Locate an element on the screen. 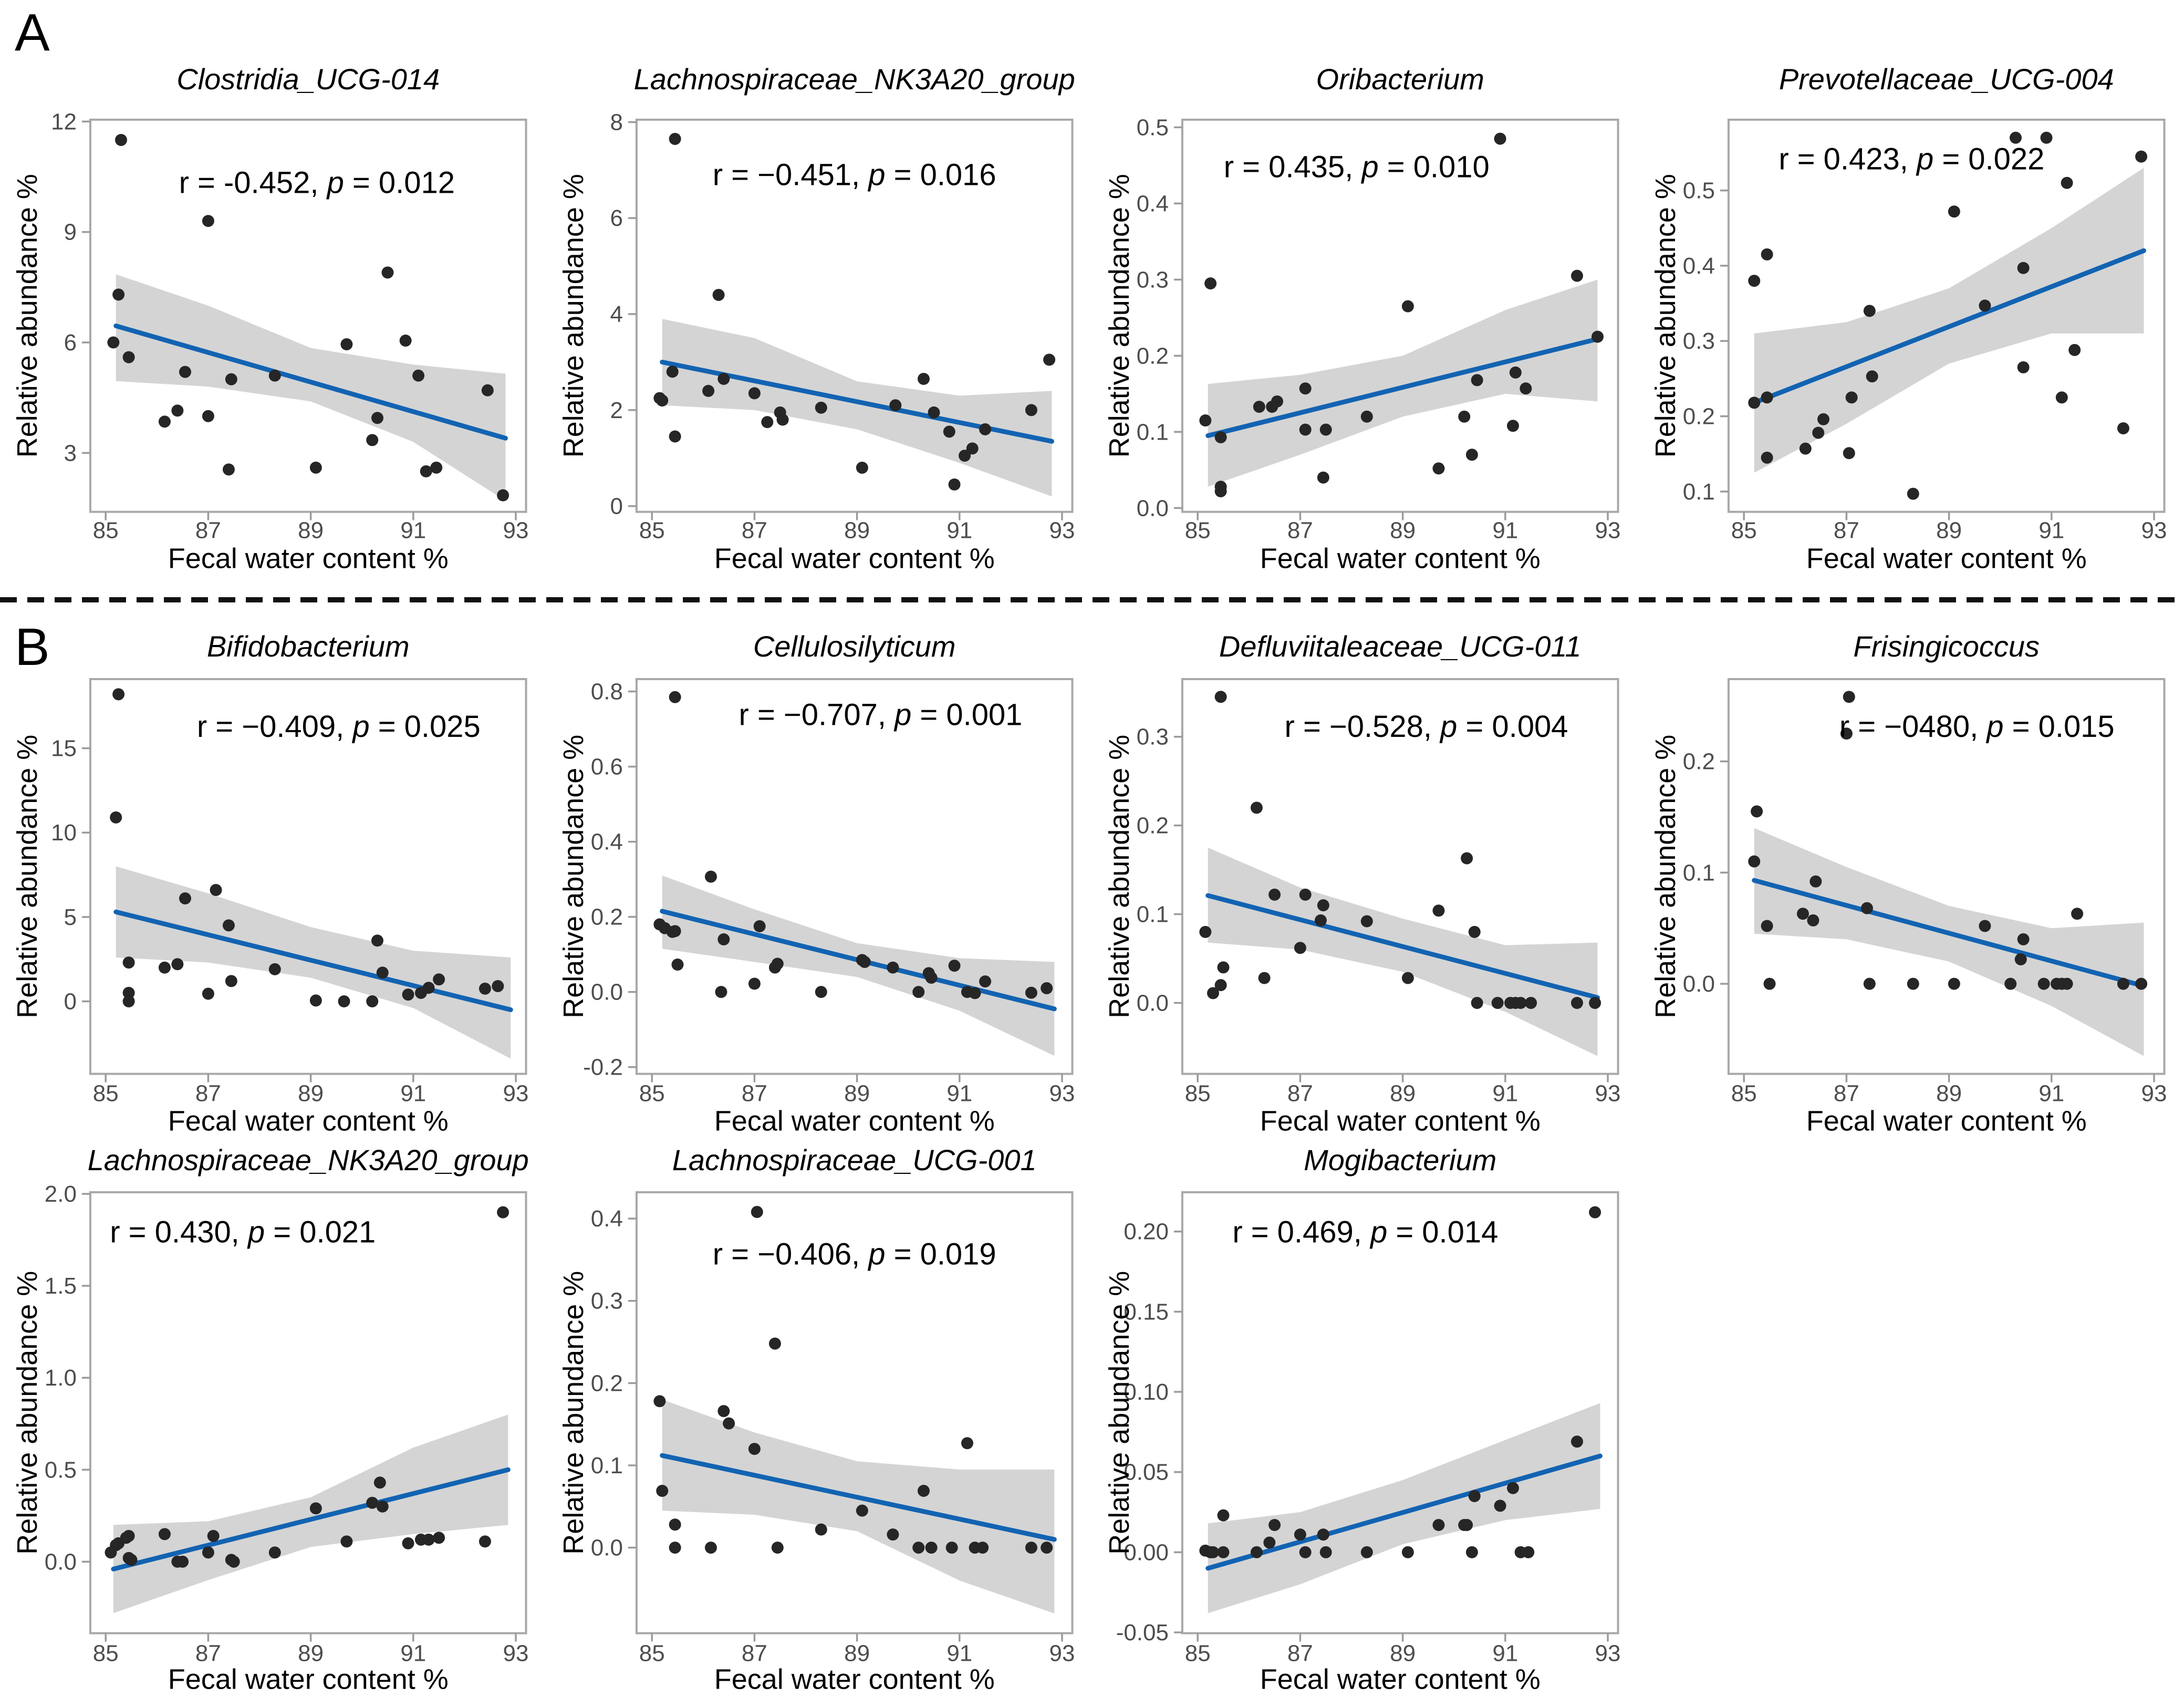  correlation-annotation: r = −0.451, p = 0.016 is located at coordinates (854, 175).